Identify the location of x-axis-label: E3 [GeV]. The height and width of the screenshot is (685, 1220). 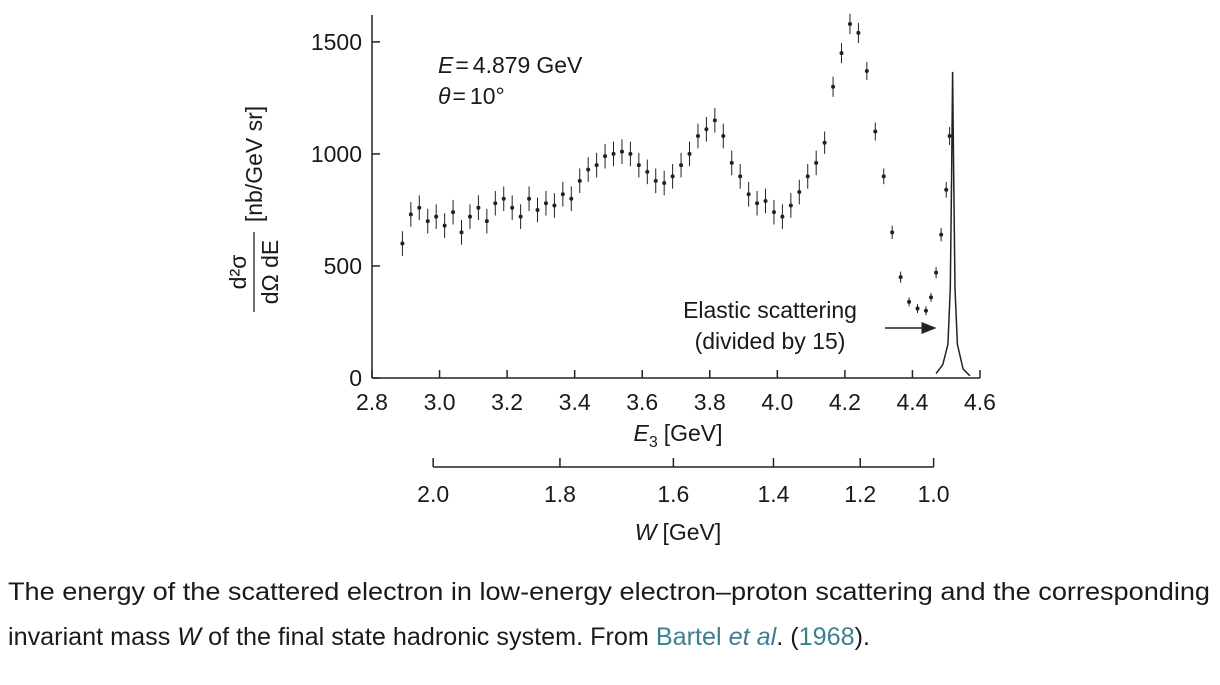
(677, 435).